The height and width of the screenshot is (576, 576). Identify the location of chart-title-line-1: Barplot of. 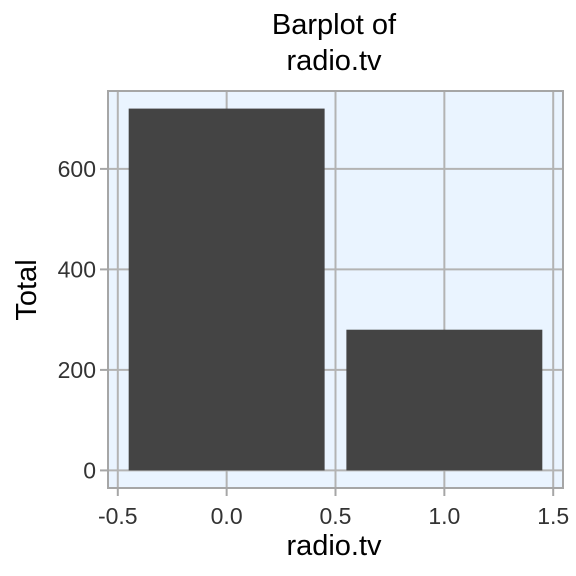
(334, 25).